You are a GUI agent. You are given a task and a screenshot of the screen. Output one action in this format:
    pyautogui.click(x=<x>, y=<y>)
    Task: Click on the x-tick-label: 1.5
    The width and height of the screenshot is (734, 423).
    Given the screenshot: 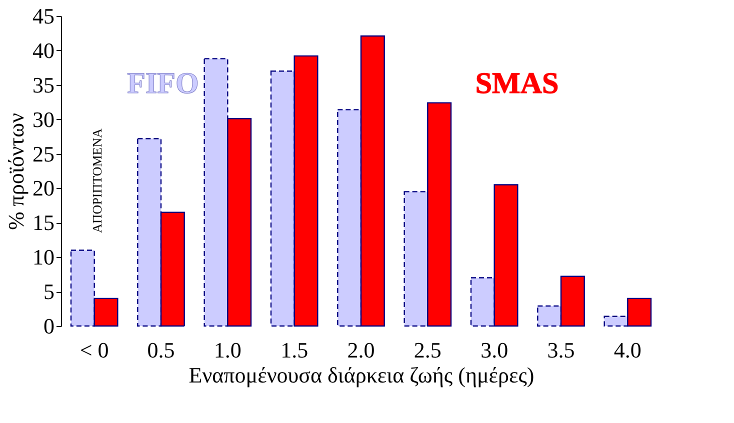 What is the action you would take?
    pyautogui.click(x=294, y=350)
    